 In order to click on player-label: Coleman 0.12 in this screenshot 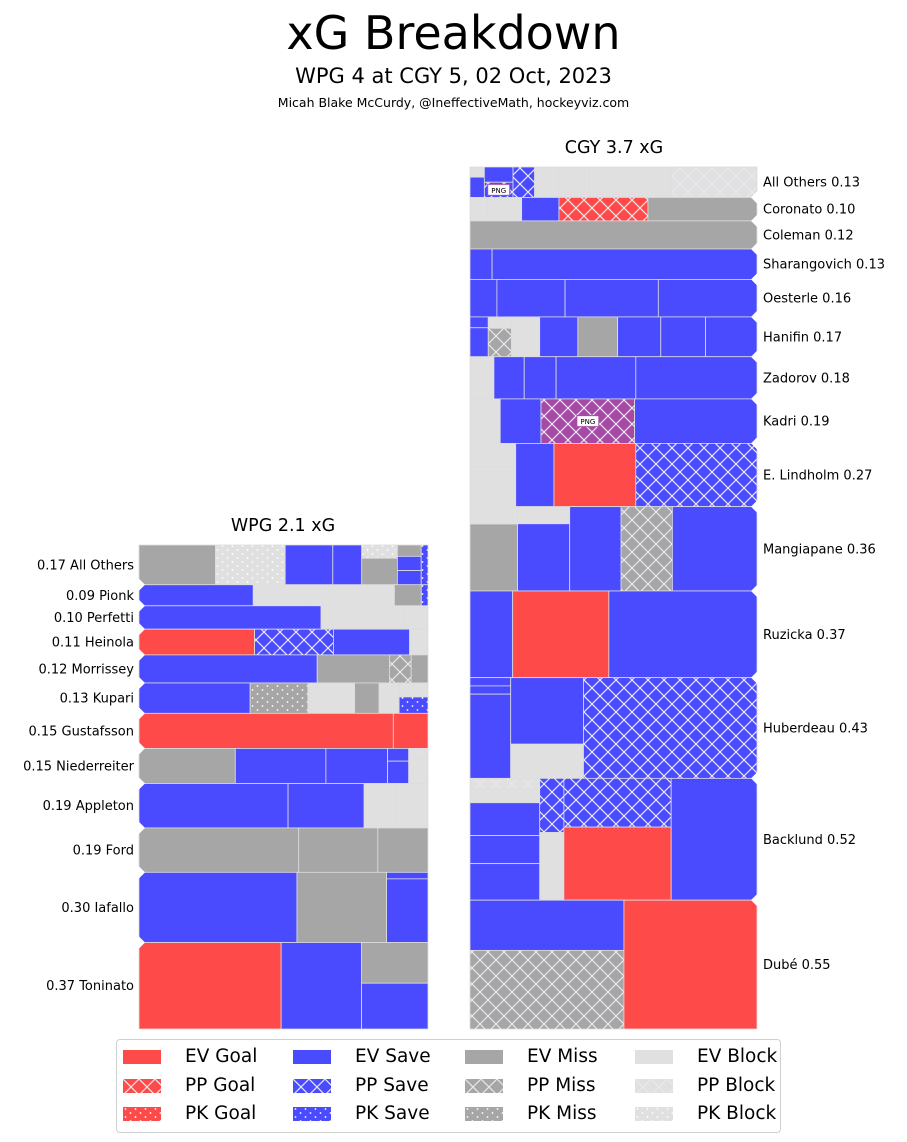, I will do `click(808, 235)`.